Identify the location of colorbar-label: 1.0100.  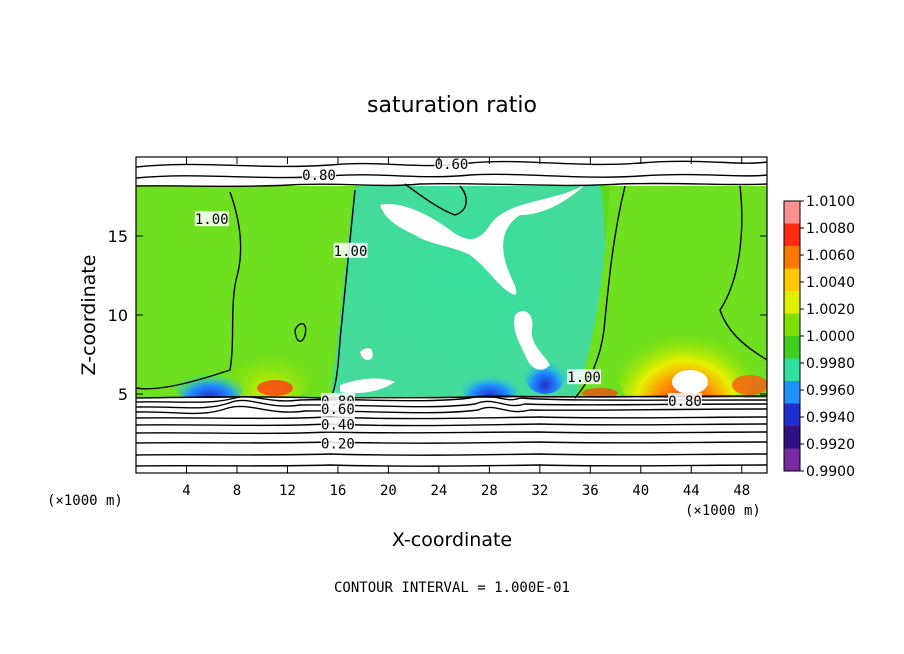
(830, 202).